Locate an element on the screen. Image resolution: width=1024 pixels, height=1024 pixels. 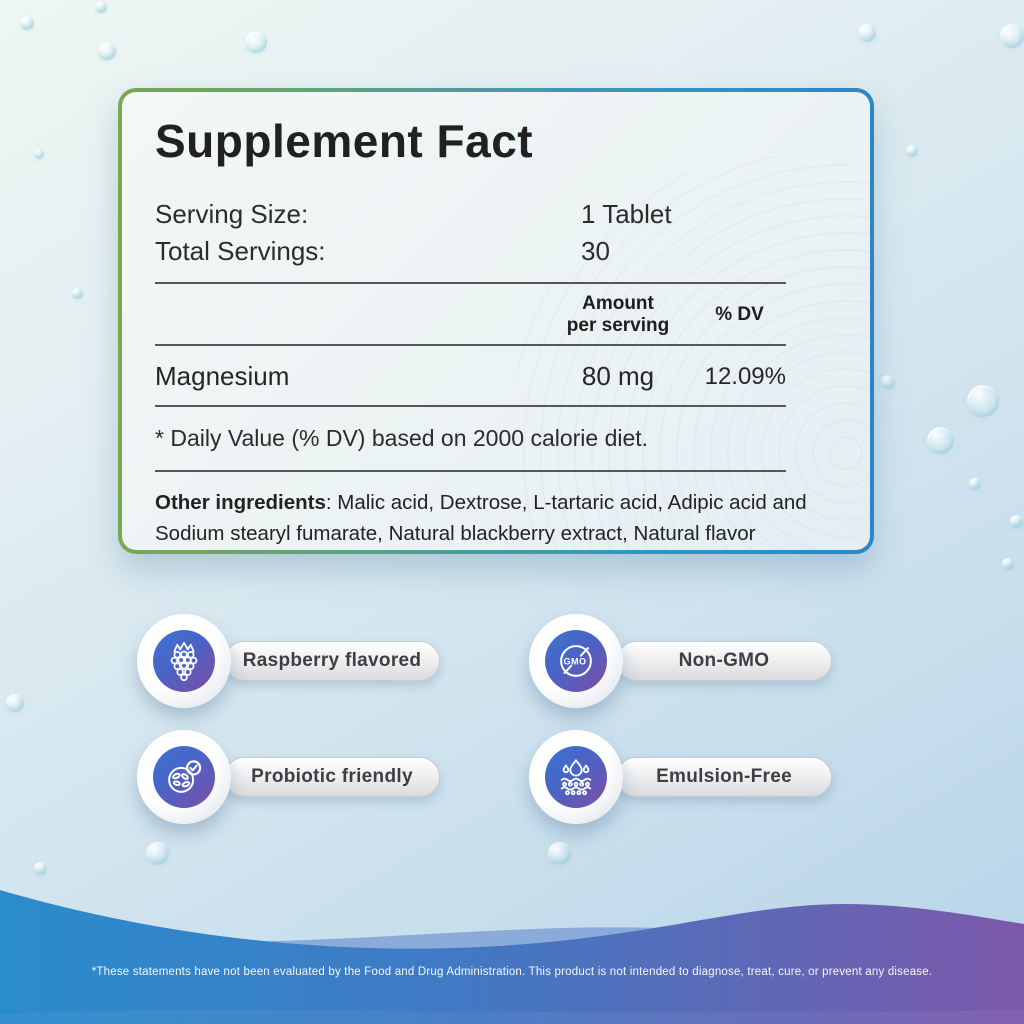
probiotic-icon is located at coordinates (184, 777).